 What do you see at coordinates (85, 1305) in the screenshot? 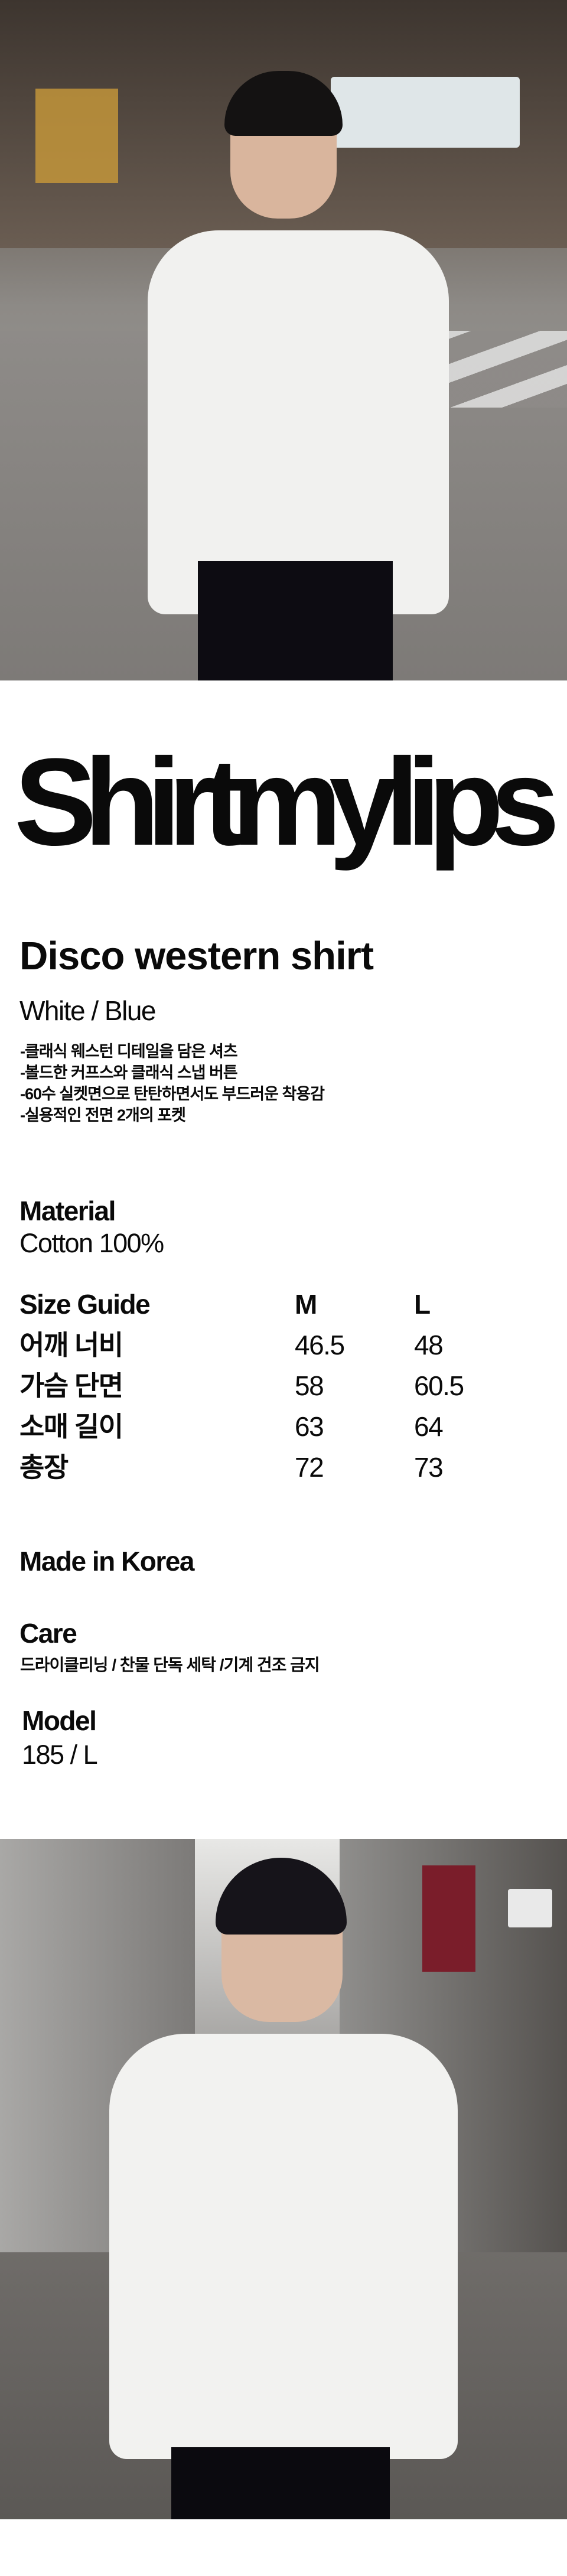
I see `size-guide-title: Size Guide` at bounding box center [85, 1305].